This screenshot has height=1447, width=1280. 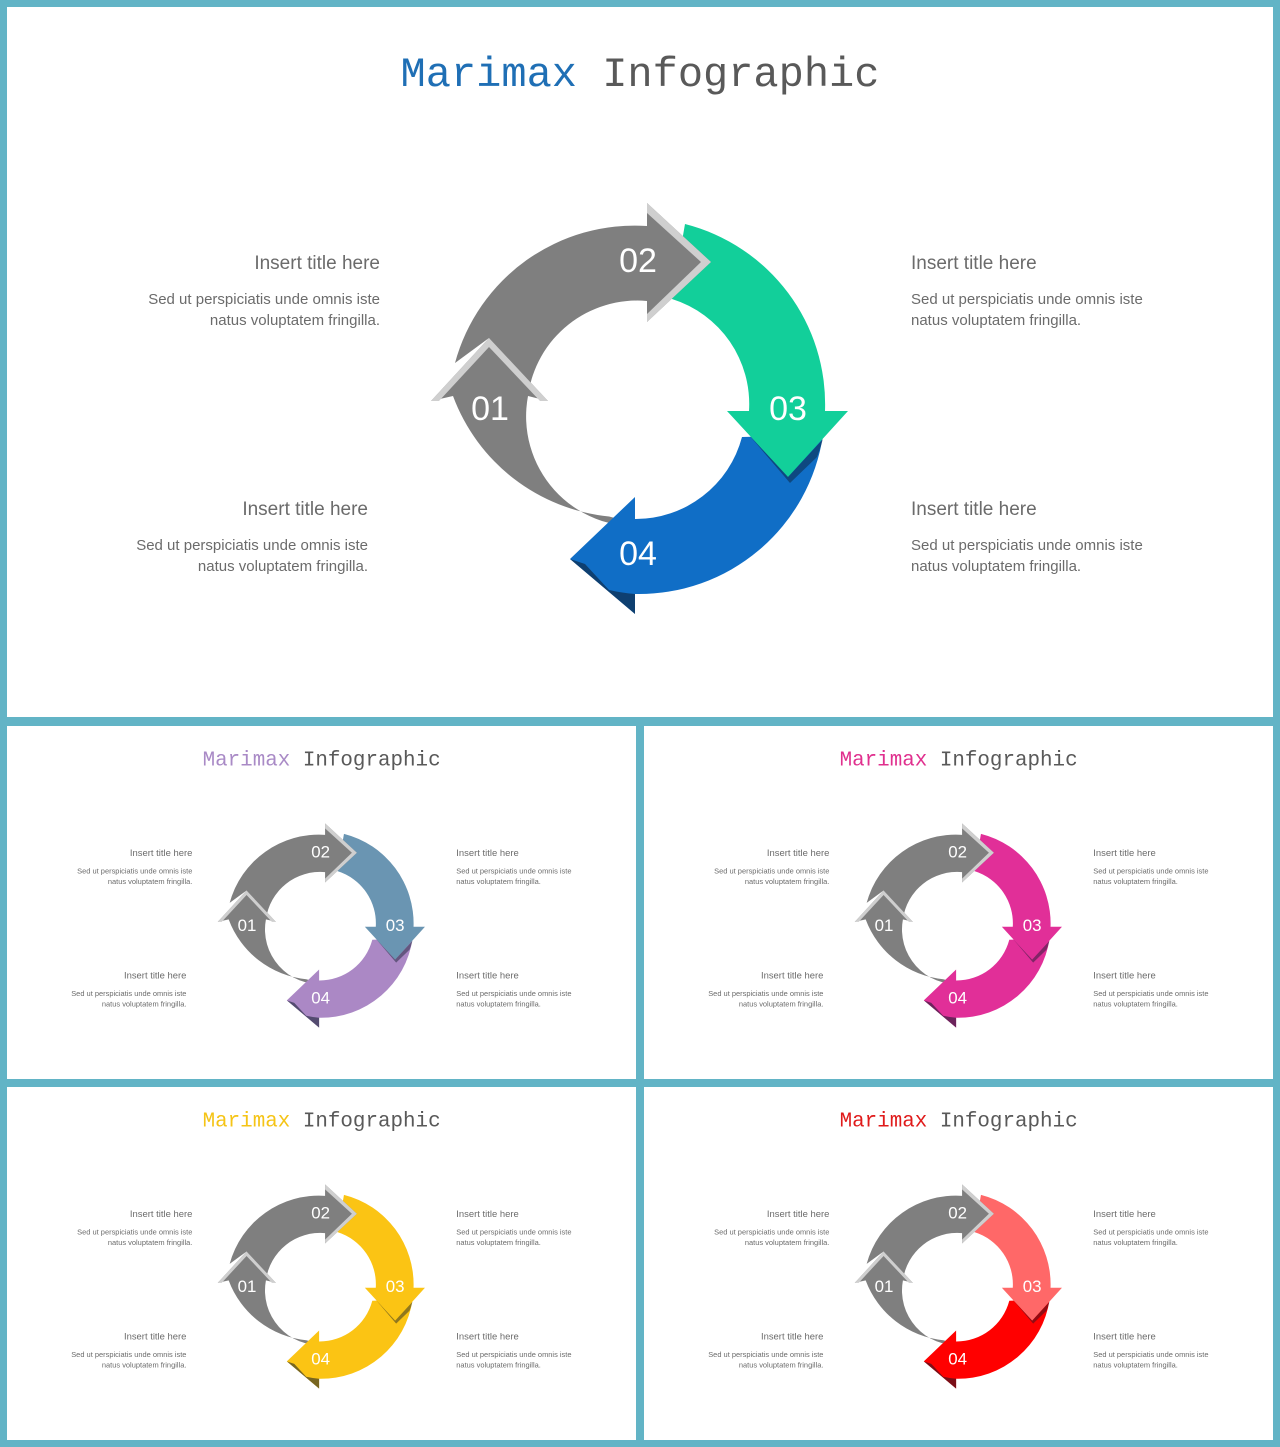 What do you see at coordinates (883, 1267) in the screenshot?
I see `cycle-arrow-01-highlight` at bounding box center [883, 1267].